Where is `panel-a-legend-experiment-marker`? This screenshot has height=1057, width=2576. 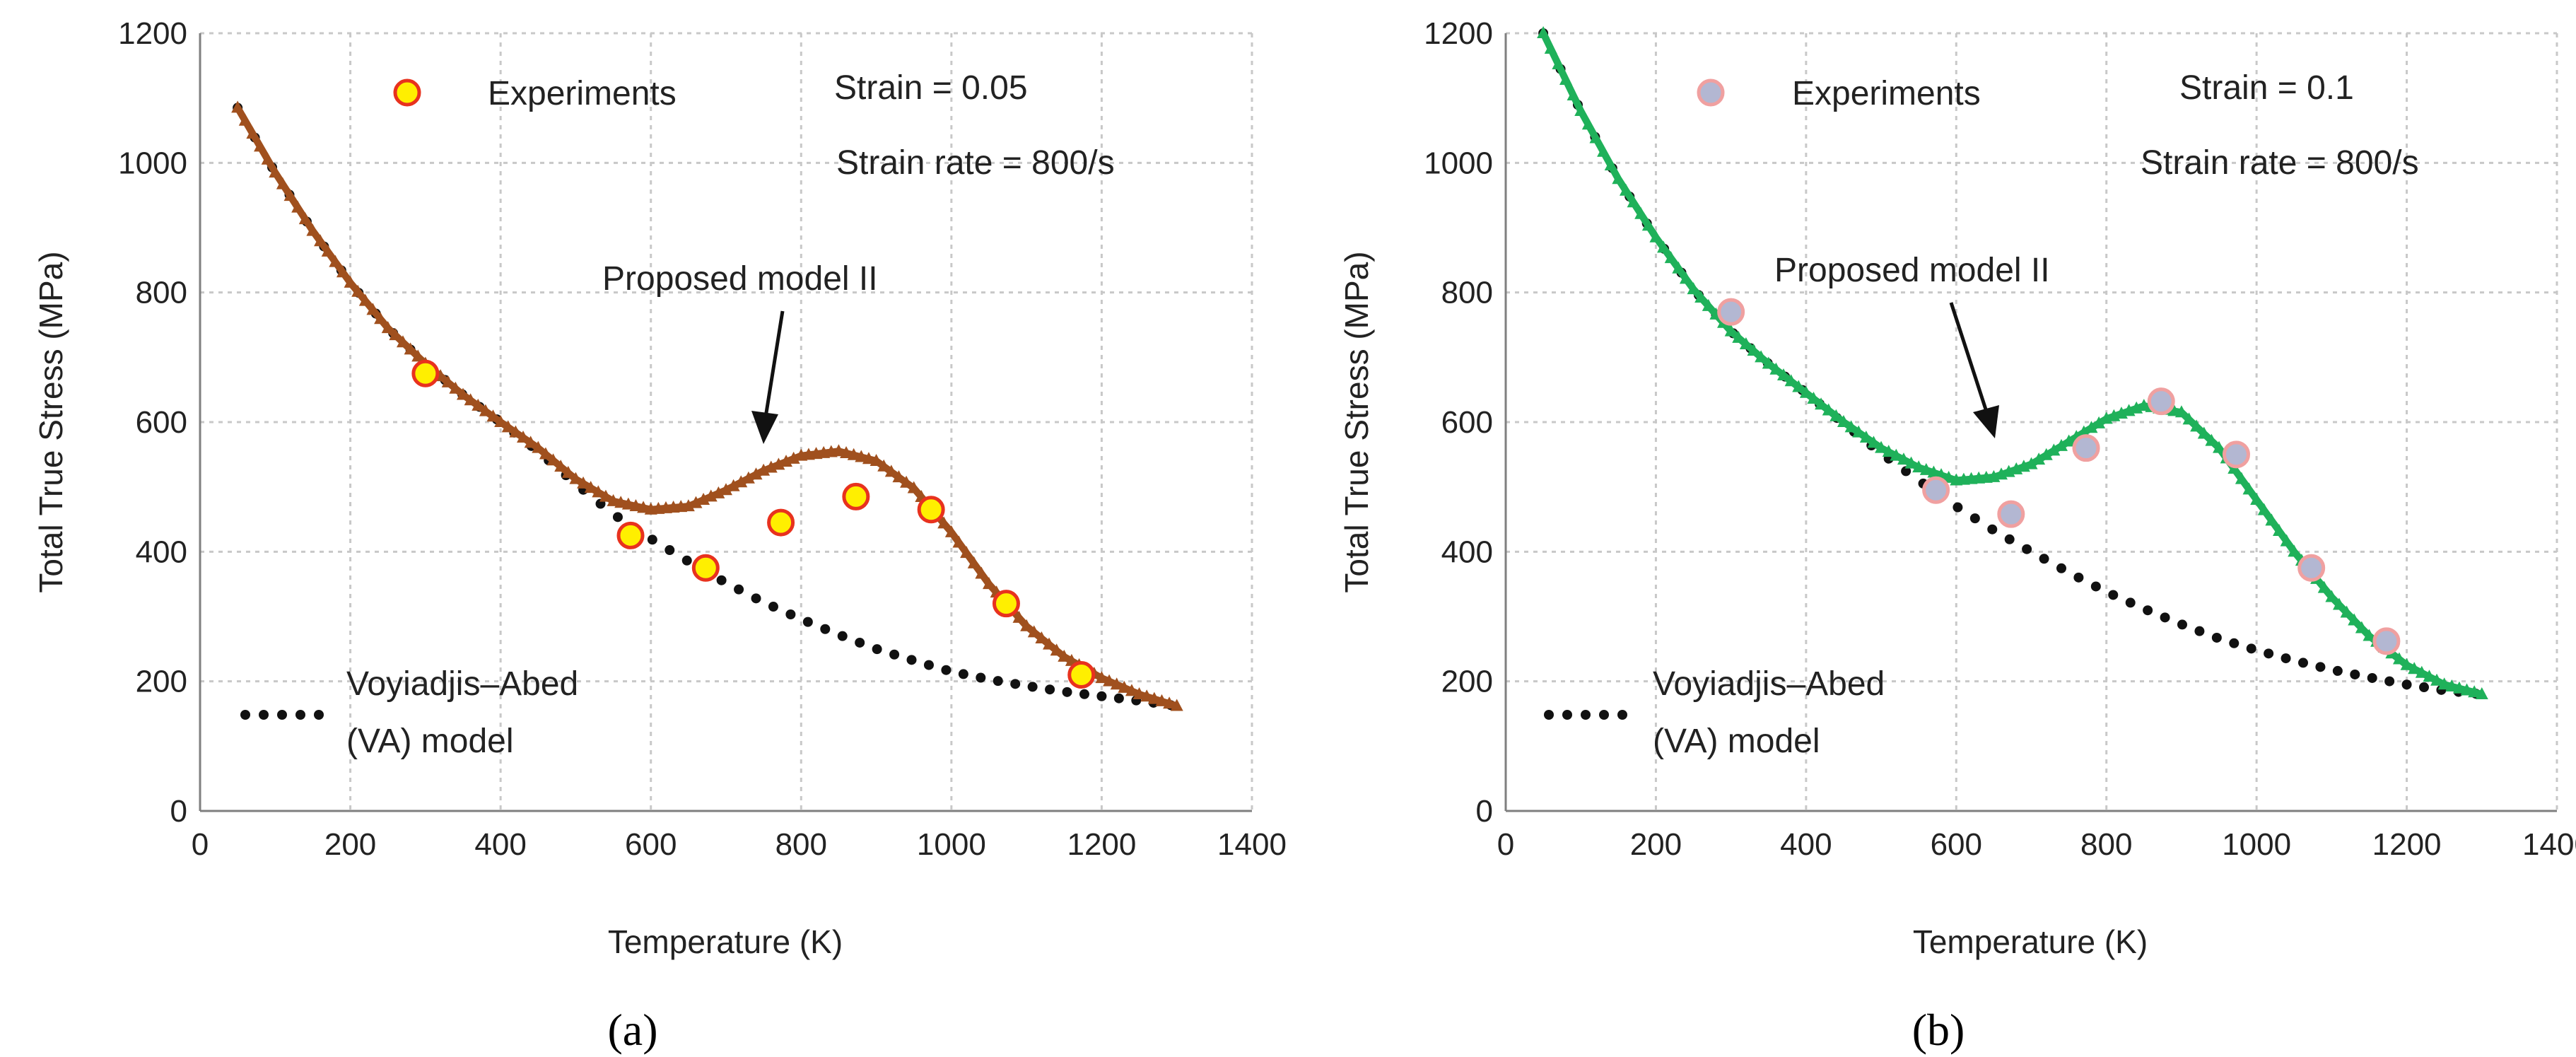
panel-a-legend-experiment-marker is located at coordinates (407, 92).